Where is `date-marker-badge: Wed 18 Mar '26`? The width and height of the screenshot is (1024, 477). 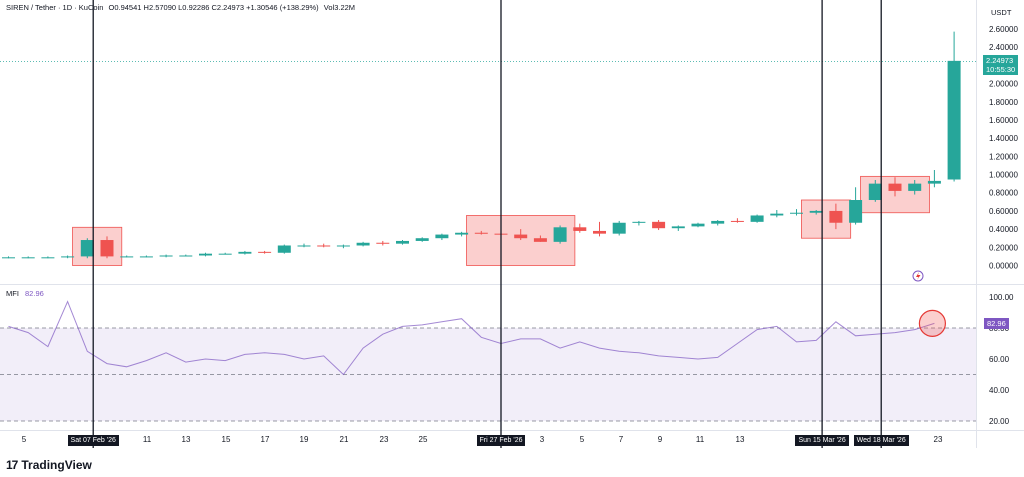 date-marker-badge: Wed 18 Mar '26 is located at coordinates (881, 440).